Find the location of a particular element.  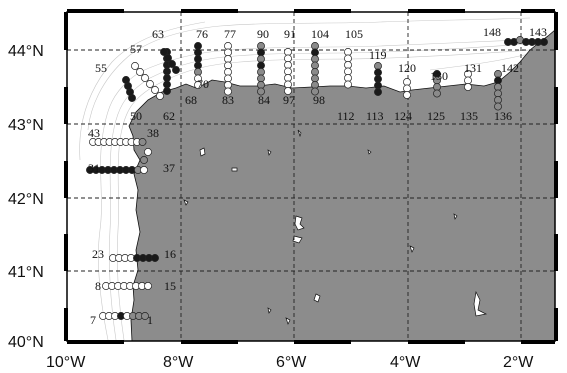

station-label-83: 83 is located at coordinates (228, 100).